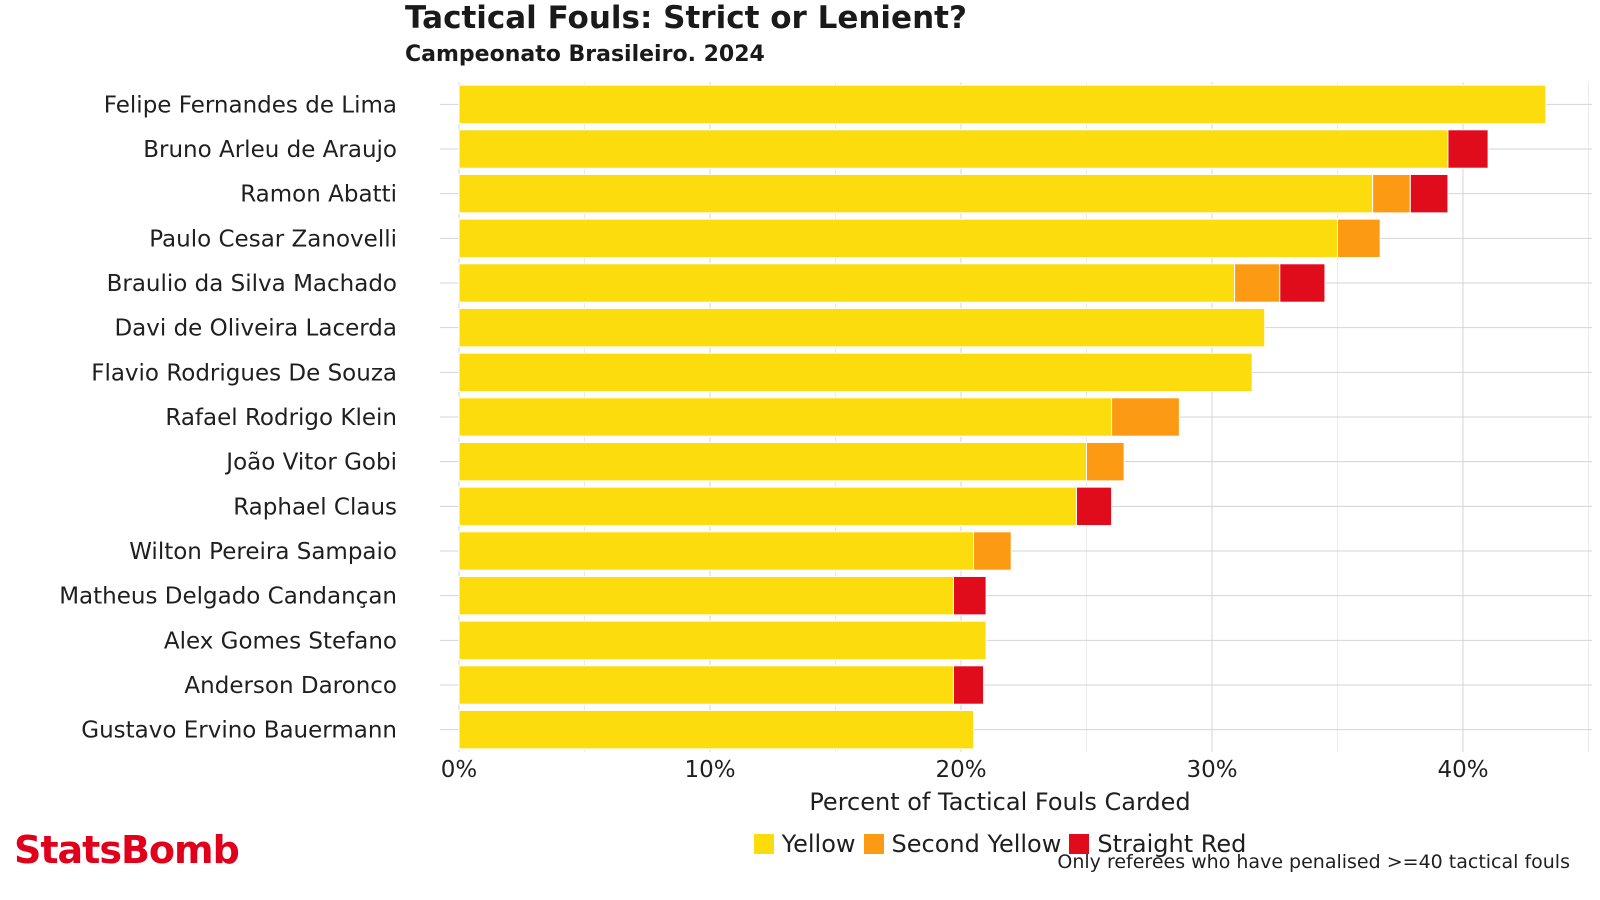 The height and width of the screenshot is (900, 1600). Describe the element at coordinates (686, 18) in the screenshot. I see `chart-title: Tactical Fouls: Strict or Lenient?` at that location.